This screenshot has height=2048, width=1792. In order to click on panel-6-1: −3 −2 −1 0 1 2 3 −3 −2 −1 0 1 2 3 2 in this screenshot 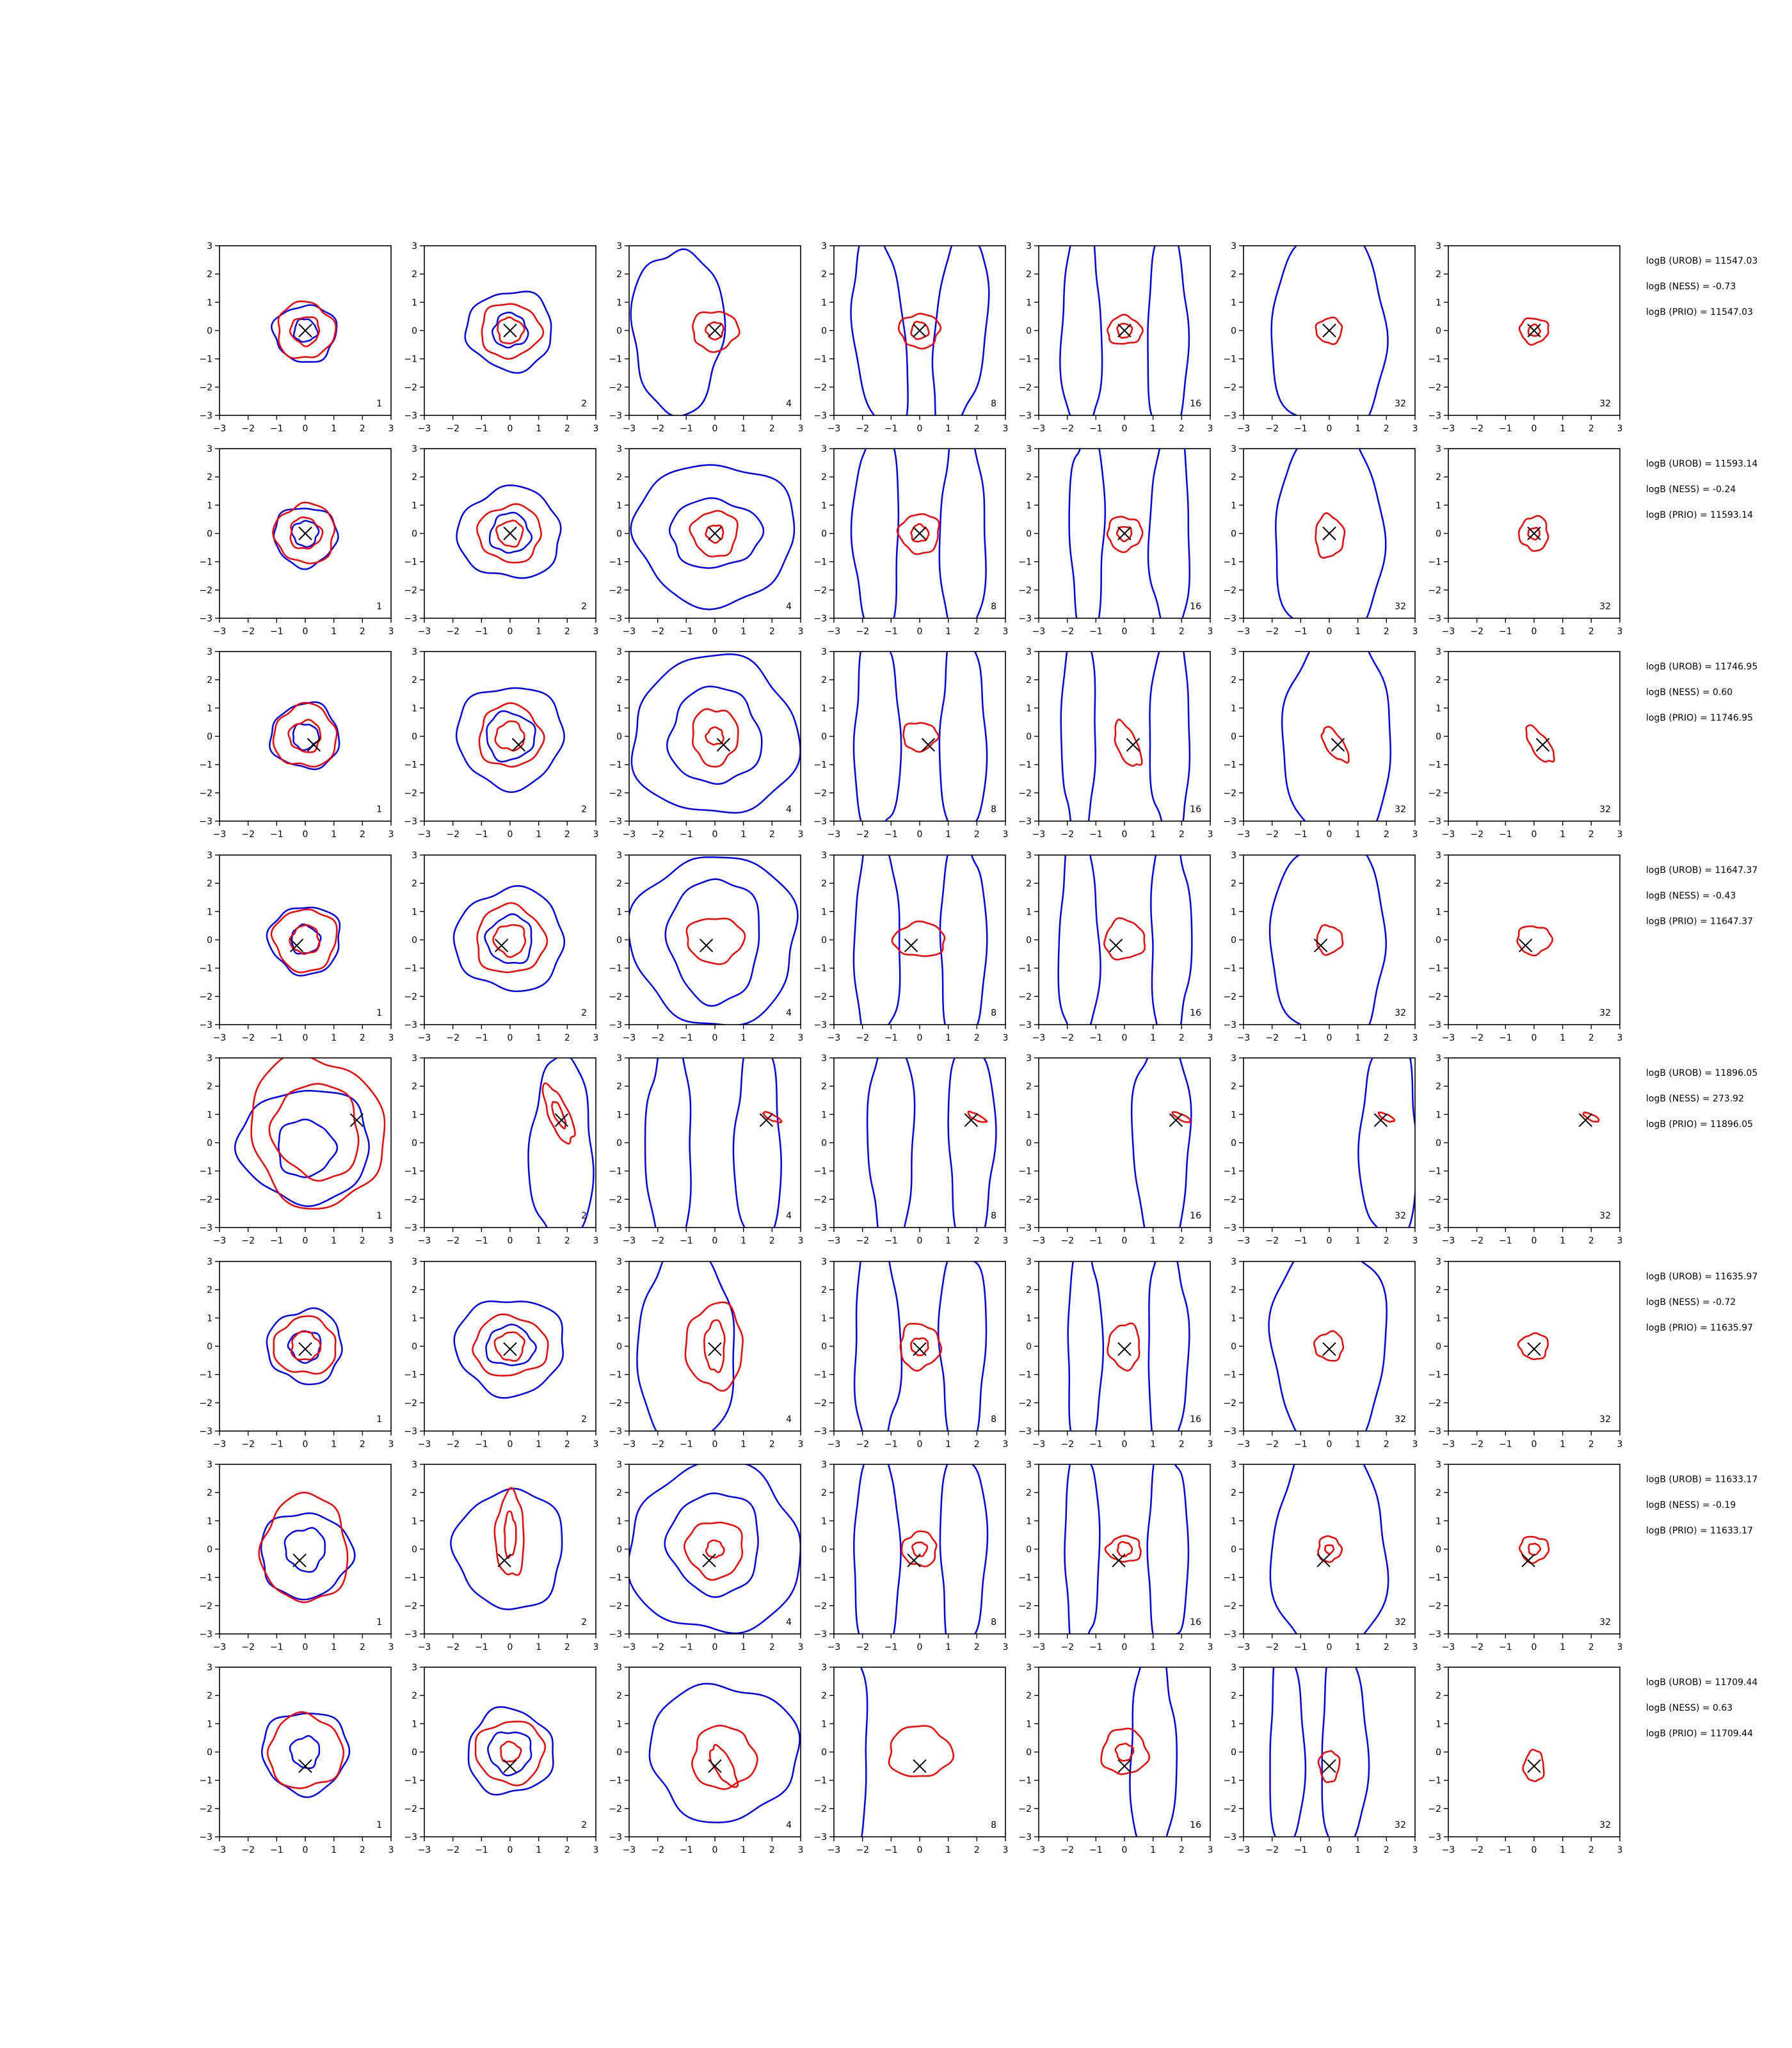, I will do `click(501, 1556)`.